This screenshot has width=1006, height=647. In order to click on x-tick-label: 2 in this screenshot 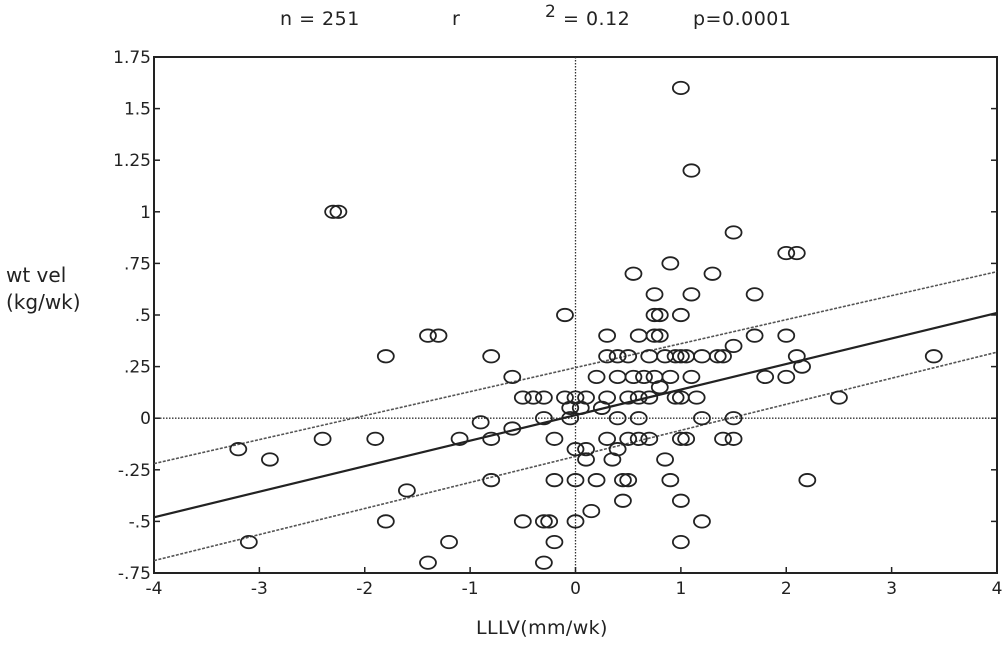, I will do `click(786, 589)`.